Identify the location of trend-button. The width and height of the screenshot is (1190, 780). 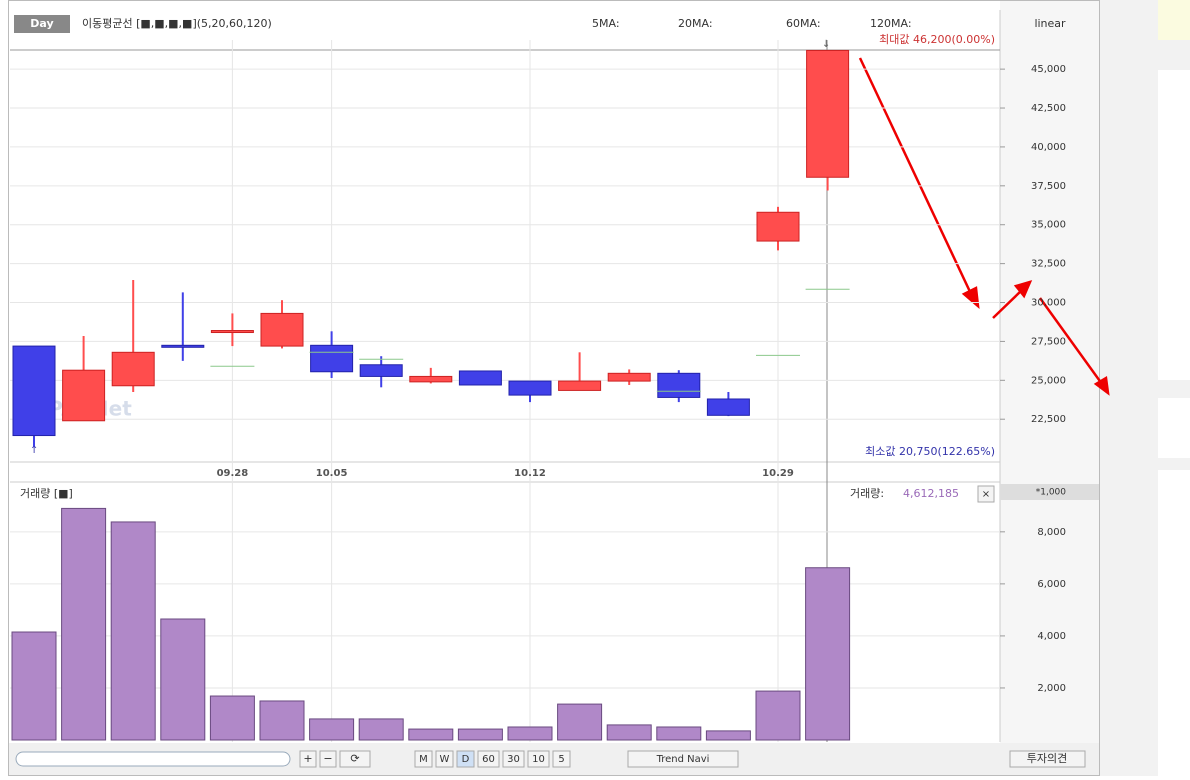
(683, 759).